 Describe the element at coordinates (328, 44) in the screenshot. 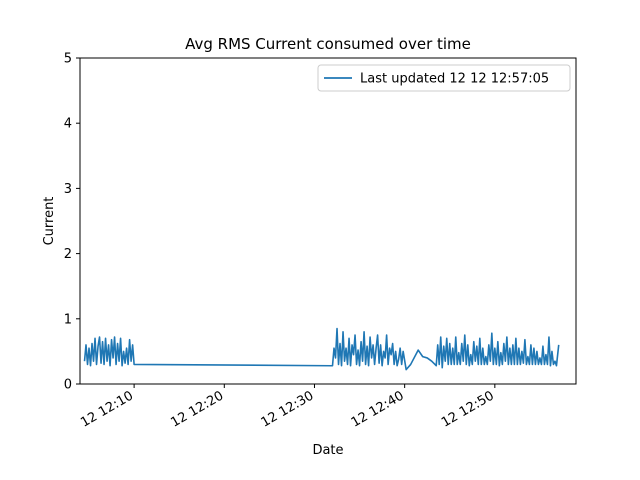

I see `chart-title: Avg RMS Current consumed over time` at that location.